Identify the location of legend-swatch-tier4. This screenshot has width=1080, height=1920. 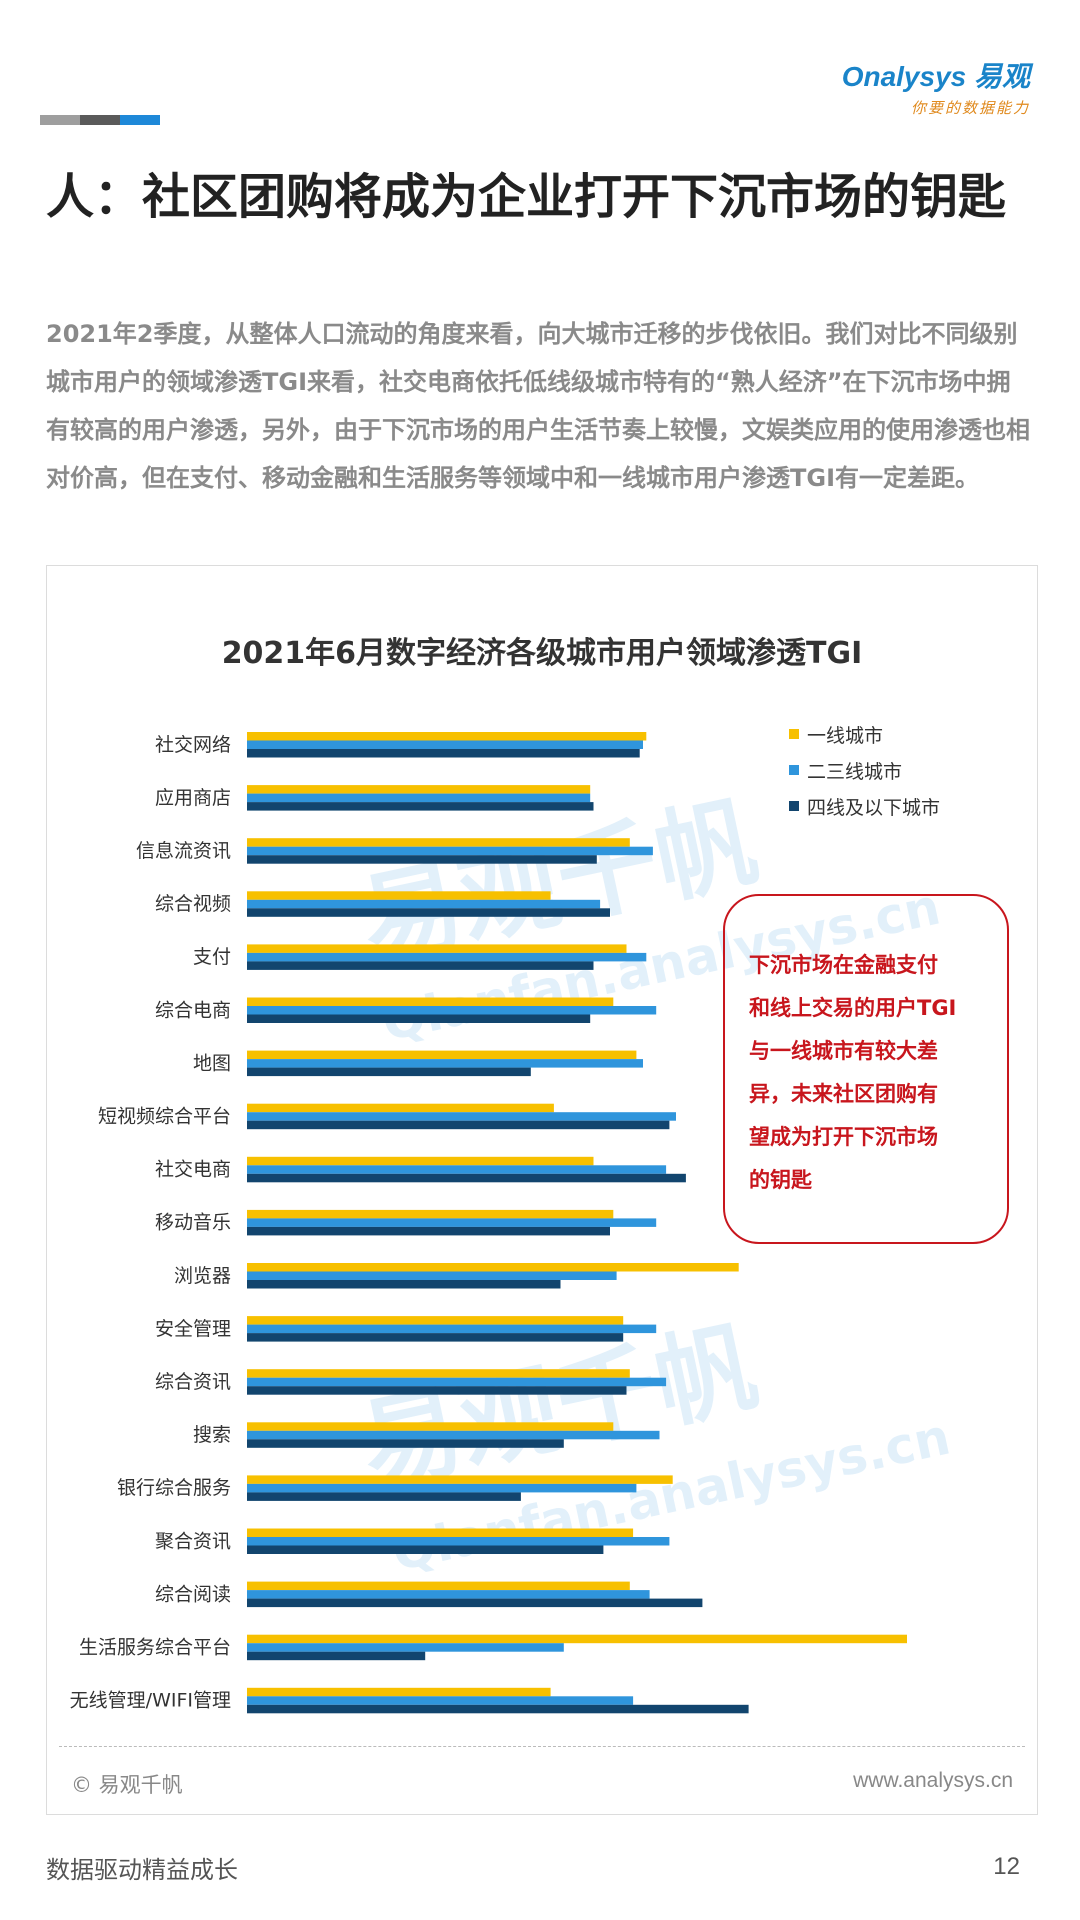
(794, 806).